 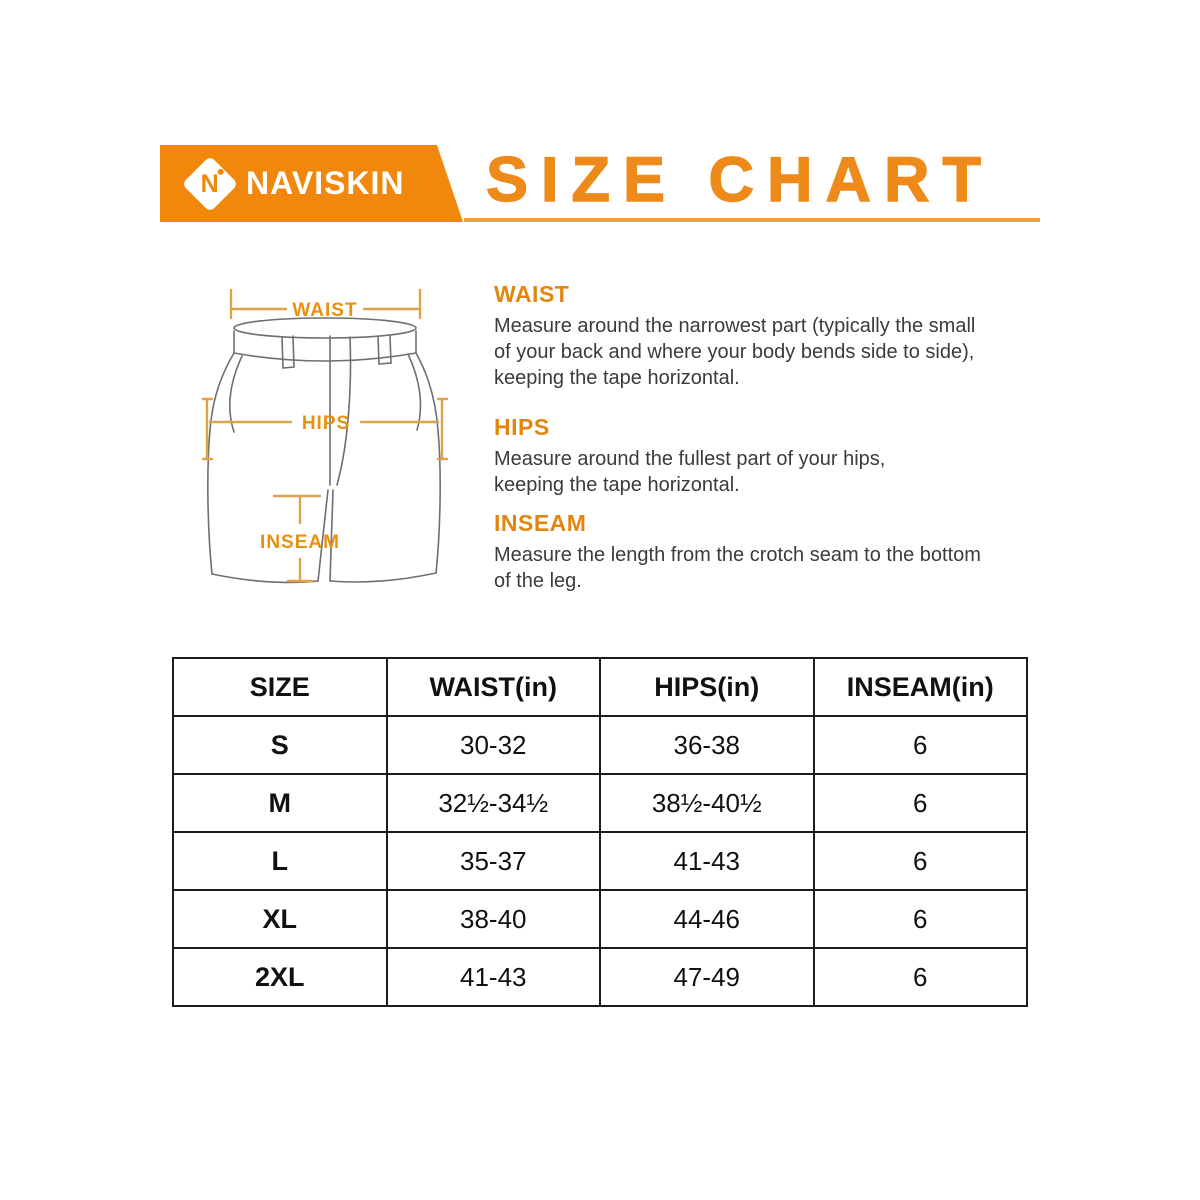 I want to click on table-cell: L, so click(x=280, y=861).